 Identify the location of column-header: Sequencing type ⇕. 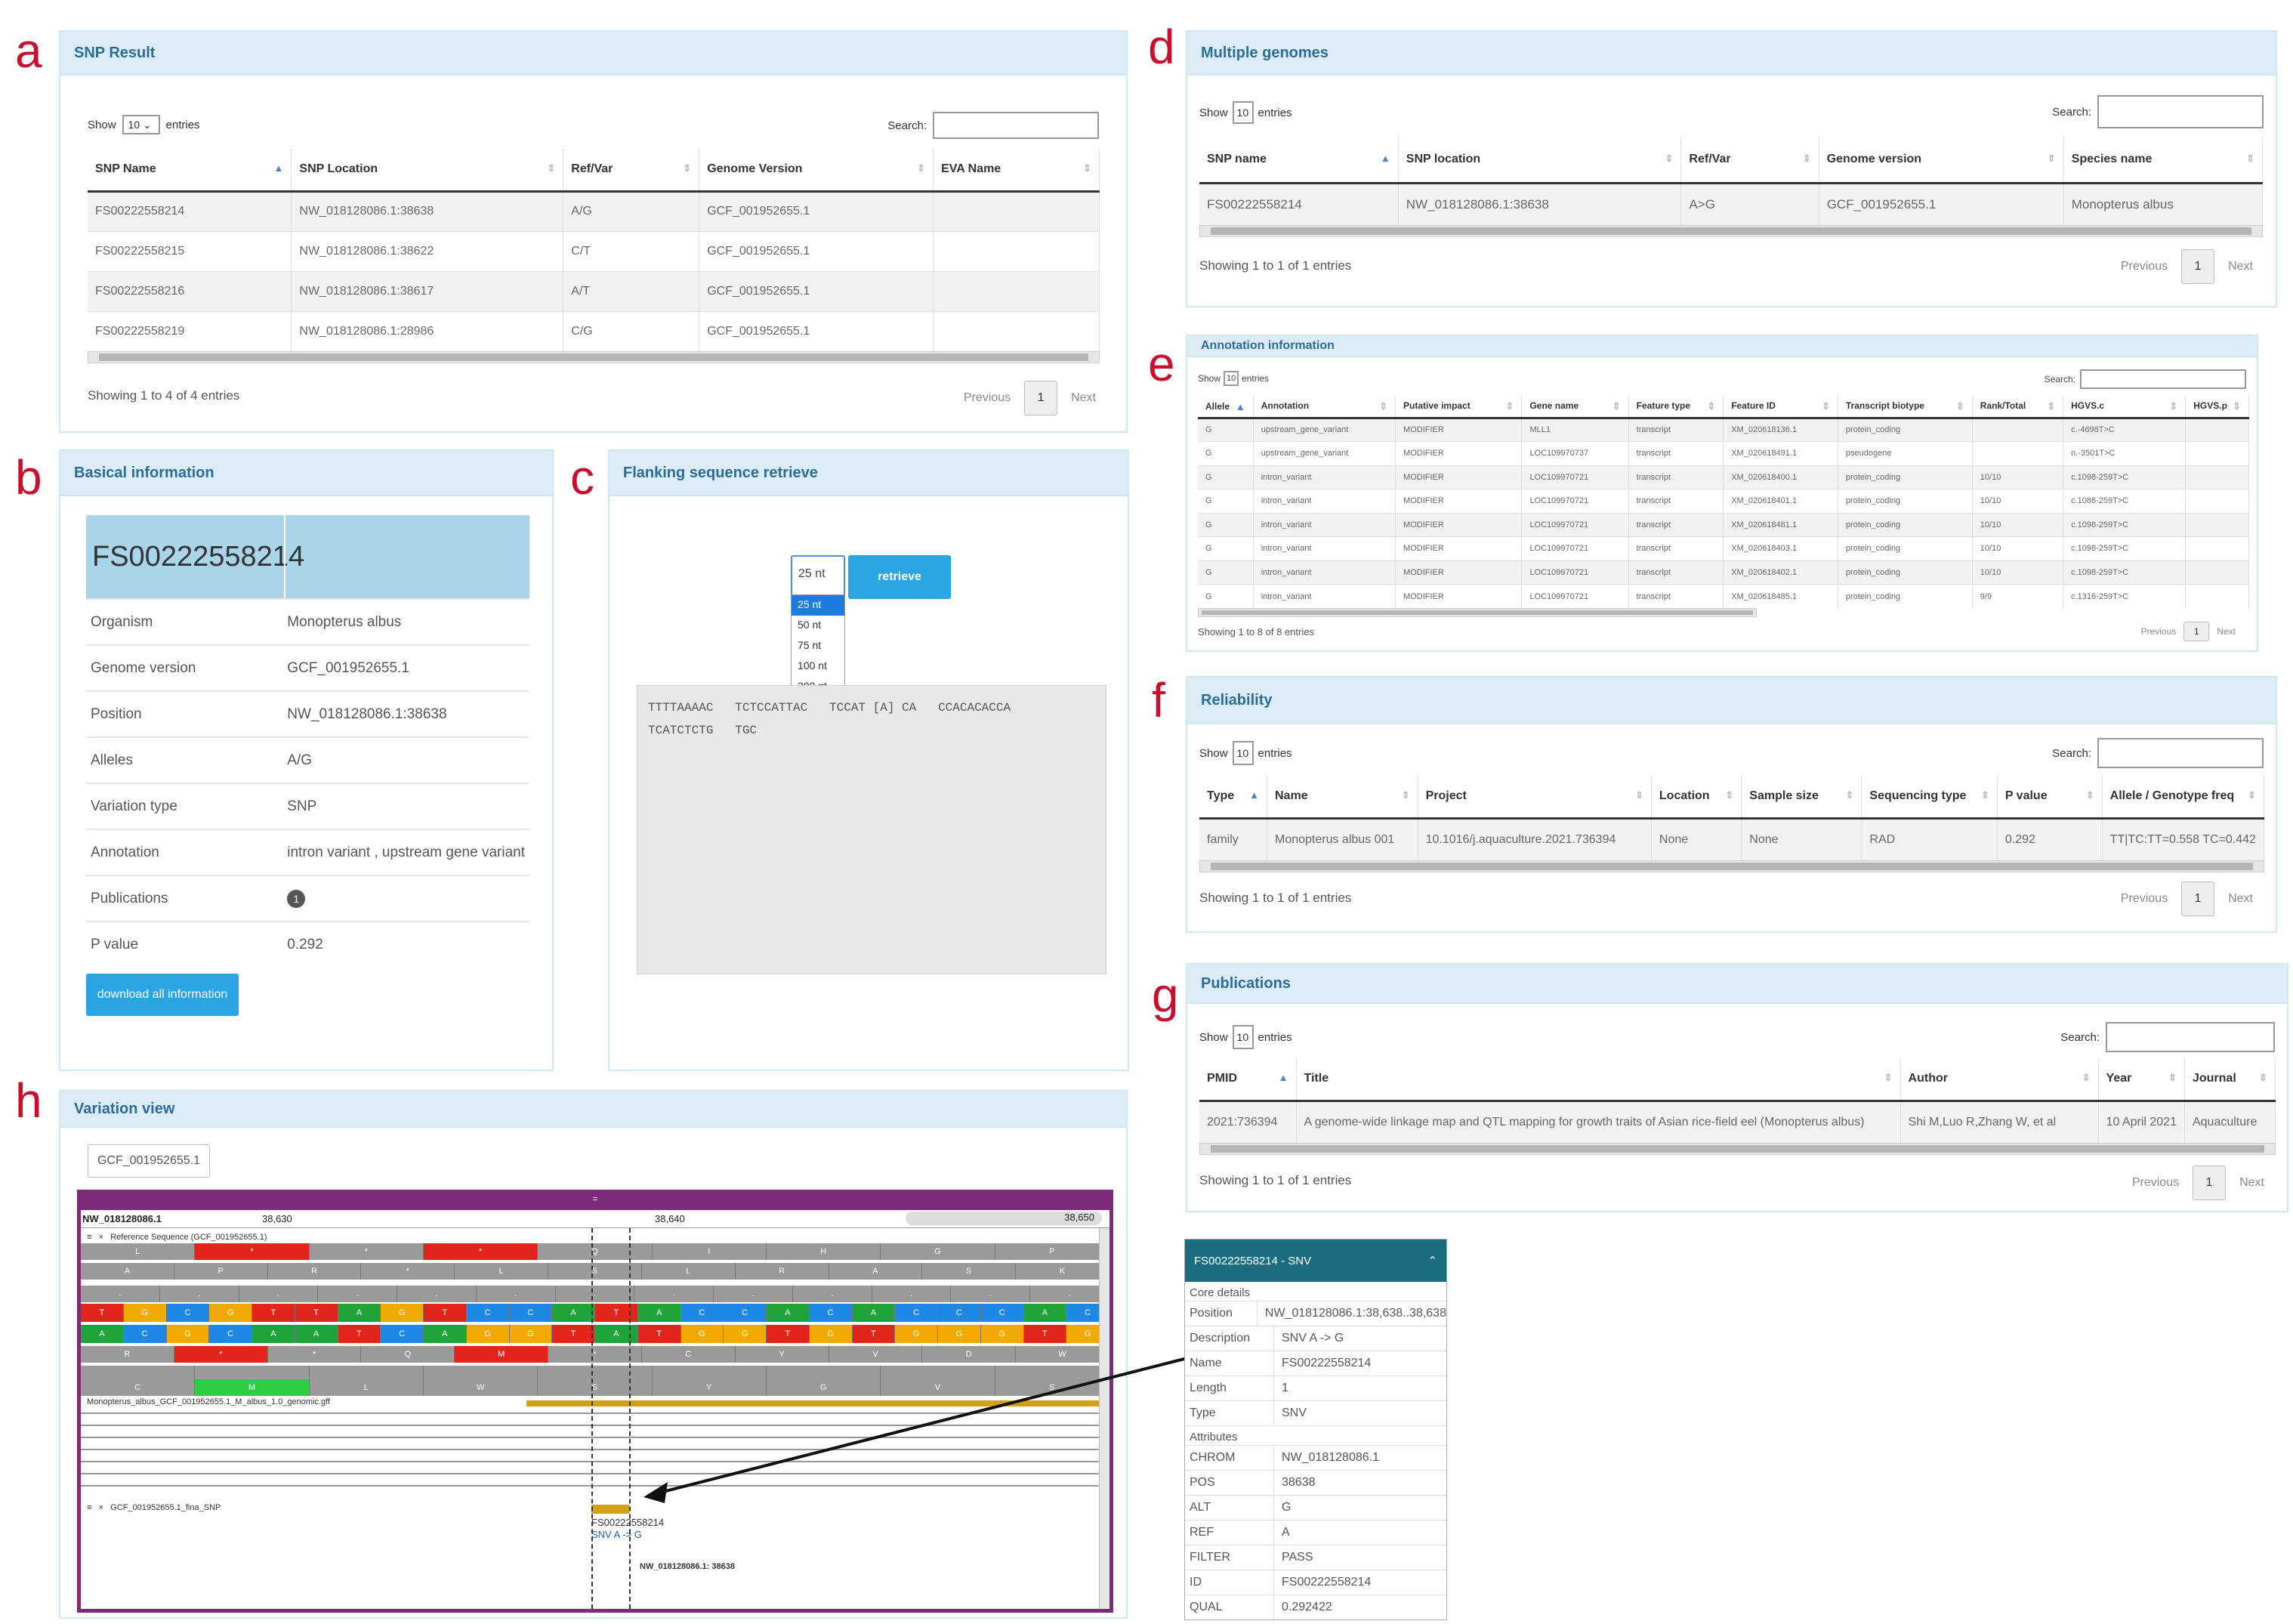
(1929, 798).